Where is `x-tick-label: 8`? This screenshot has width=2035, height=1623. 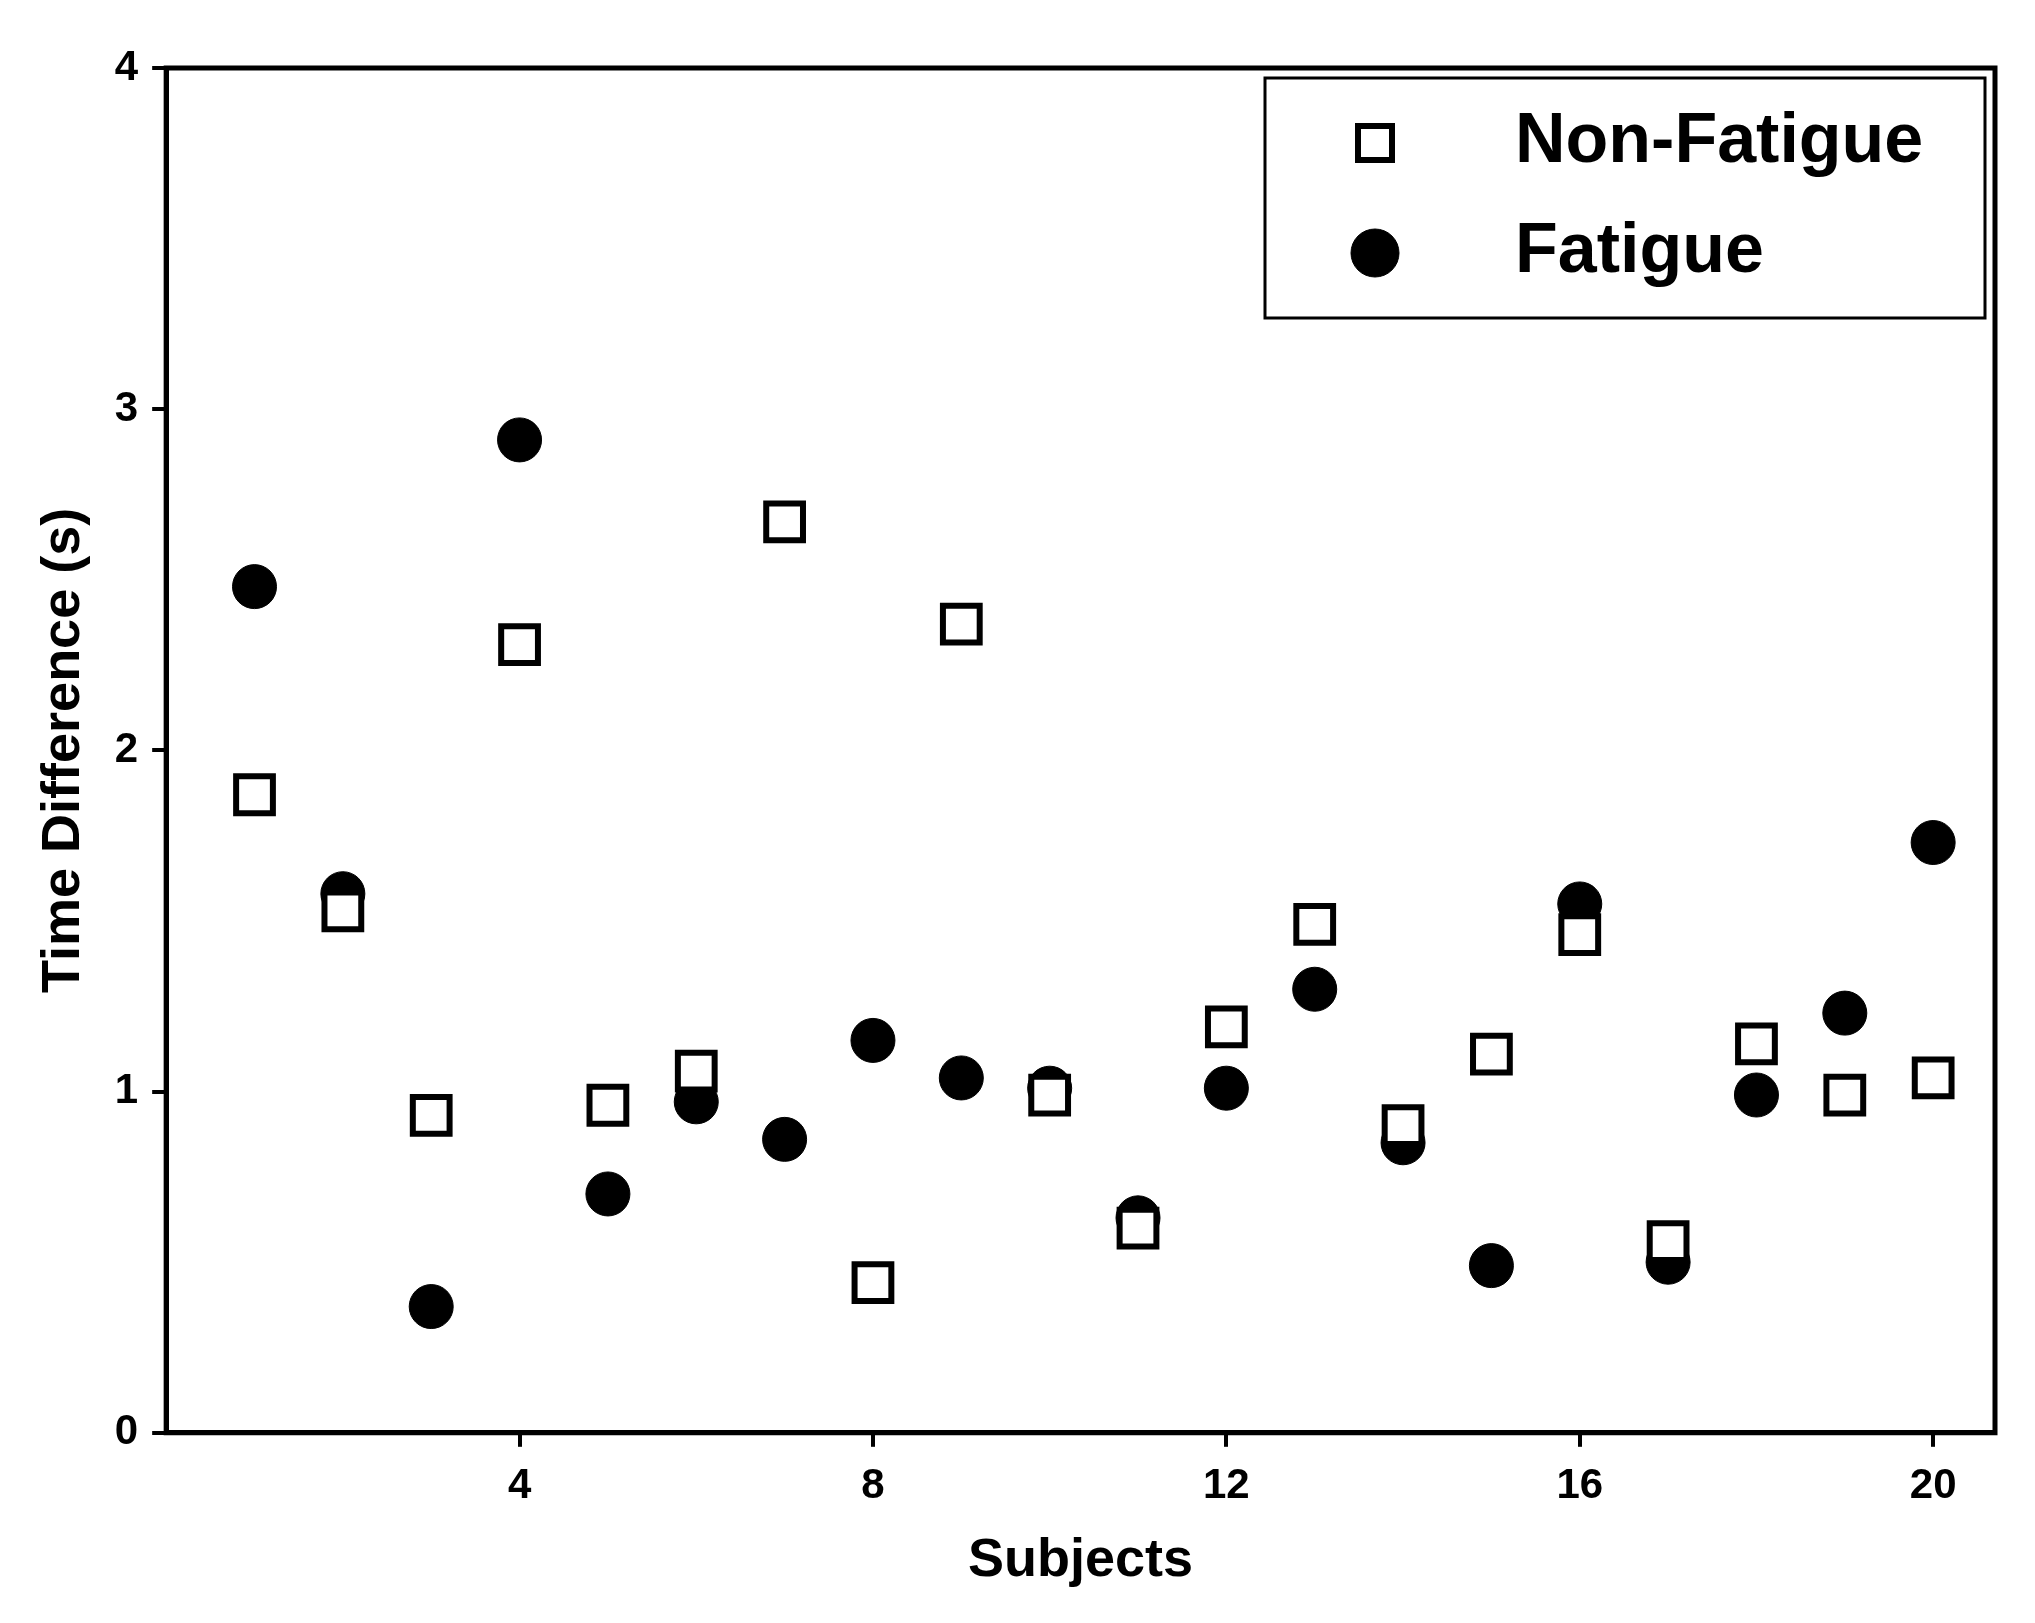 x-tick-label: 8 is located at coordinates (873, 1483).